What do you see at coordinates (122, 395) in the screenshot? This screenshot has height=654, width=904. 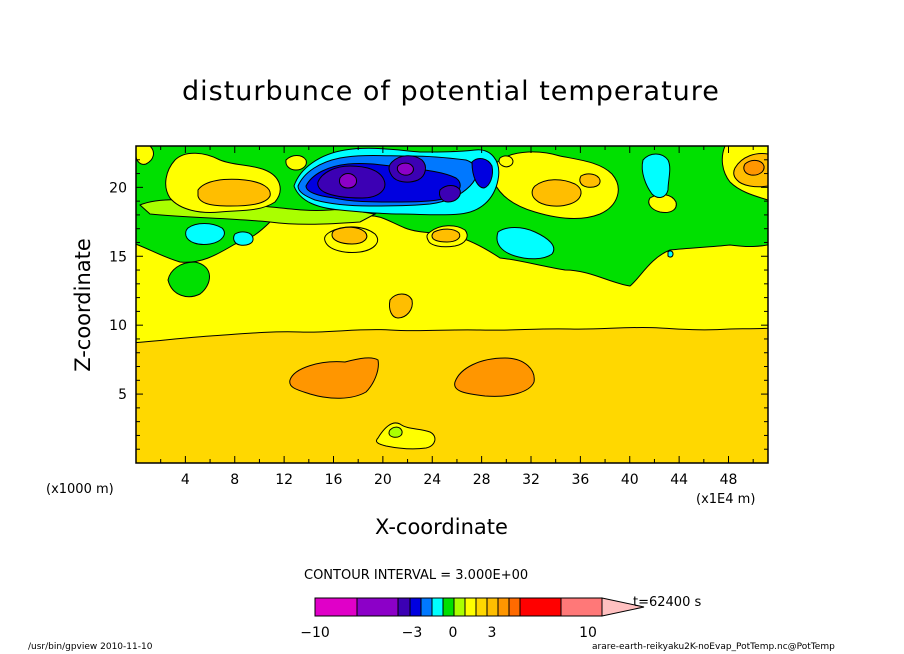 I see `y-tick-label: 5` at bounding box center [122, 395].